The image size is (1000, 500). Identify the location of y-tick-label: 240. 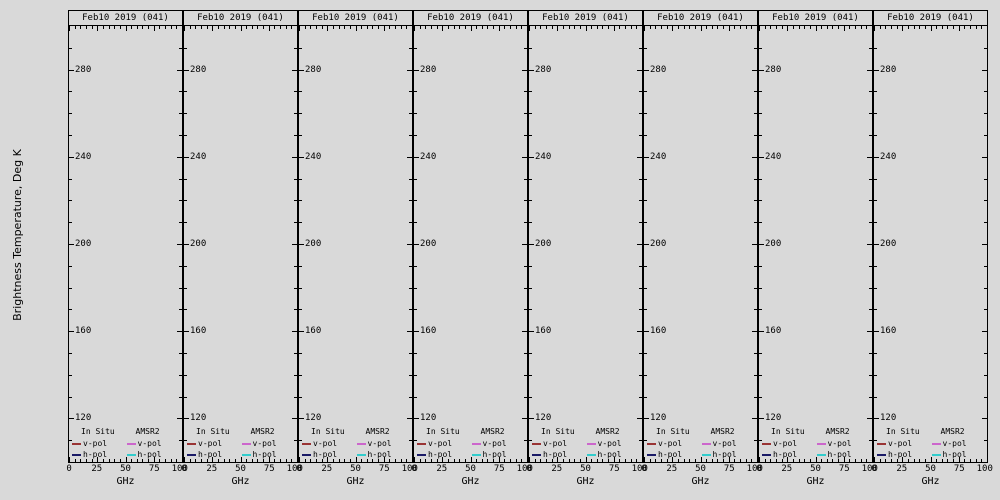
(543, 156).